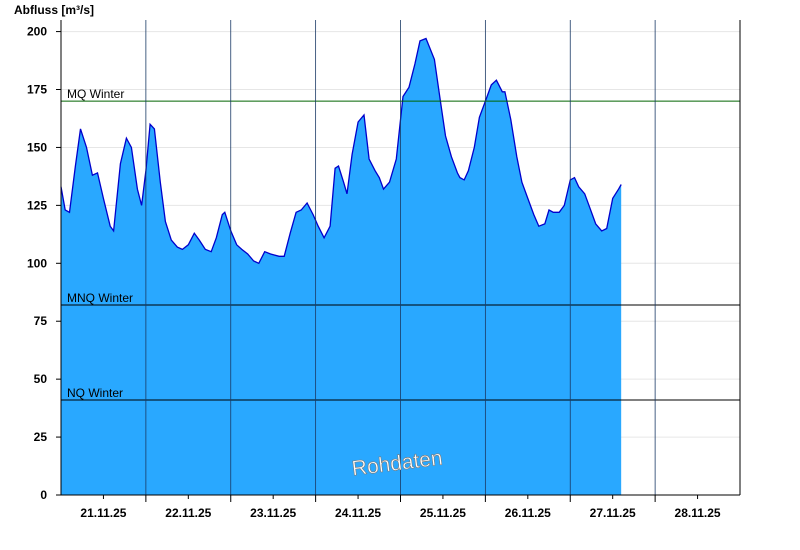 This screenshot has height=550, width=800. Describe the element at coordinates (100, 298) in the screenshot. I see `ref-label-1: MNQ Winter` at that location.